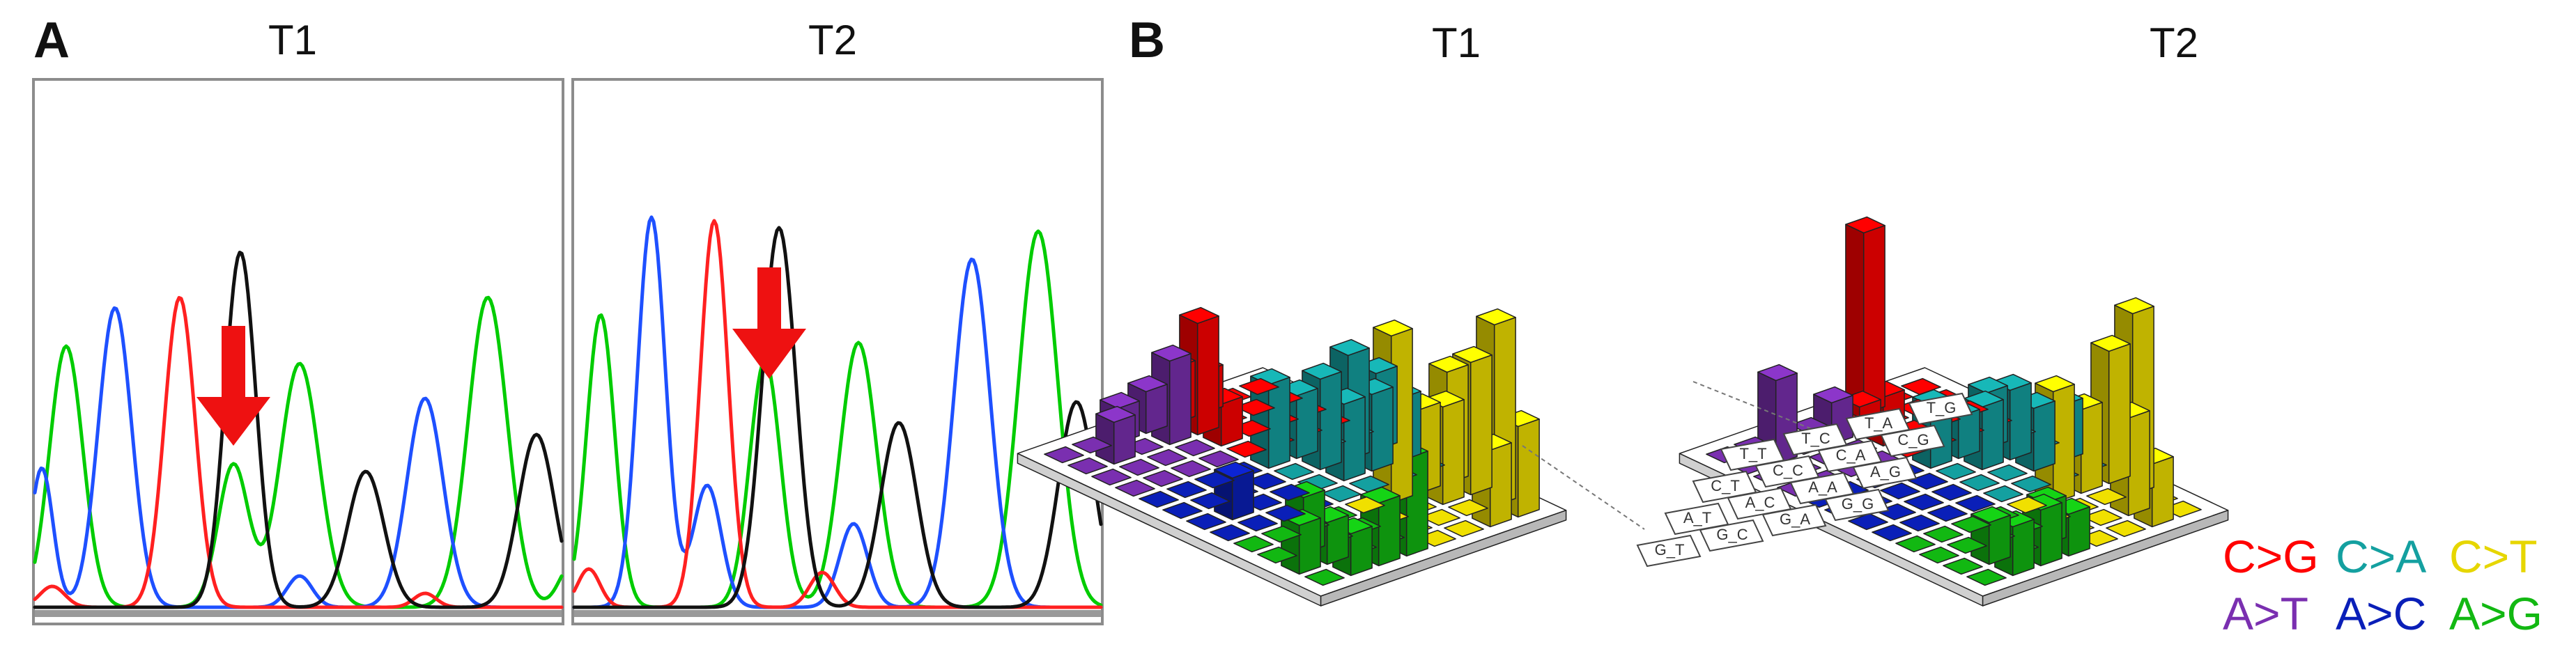 This screenshot has height=656, width=2576. Describe the element at coordinates (1788, 470) in the screenshot. I see `key-cell-label: C_C` at that location.